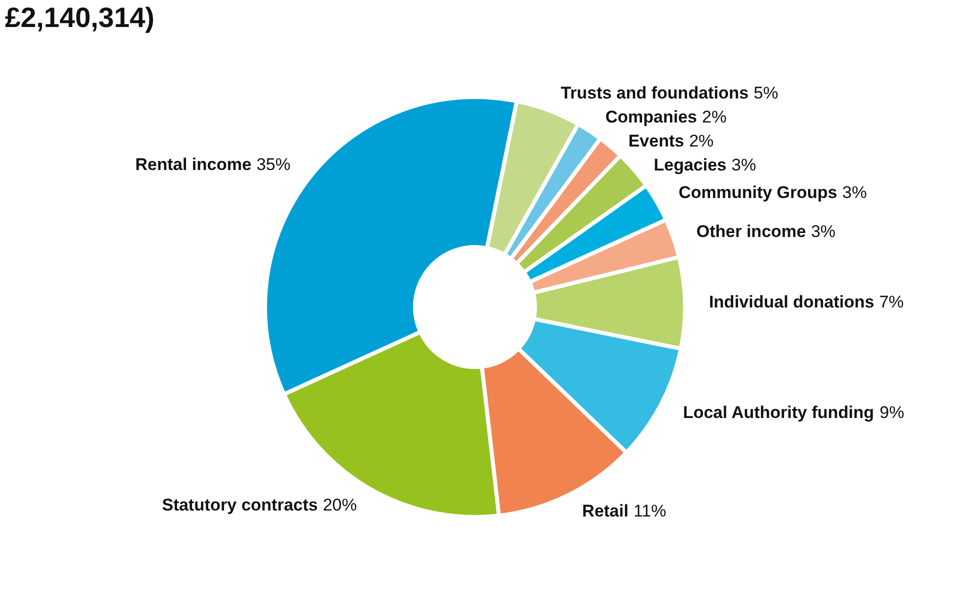  I want to click on slice-label: Individual donations, so click(791, 302).